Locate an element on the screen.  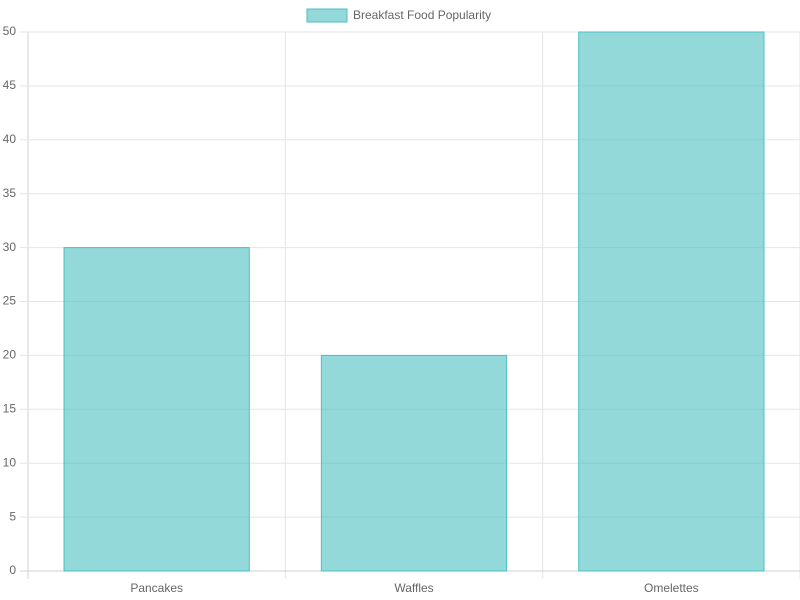
y-tick-label: 35 is located at coordinates (10, 193).